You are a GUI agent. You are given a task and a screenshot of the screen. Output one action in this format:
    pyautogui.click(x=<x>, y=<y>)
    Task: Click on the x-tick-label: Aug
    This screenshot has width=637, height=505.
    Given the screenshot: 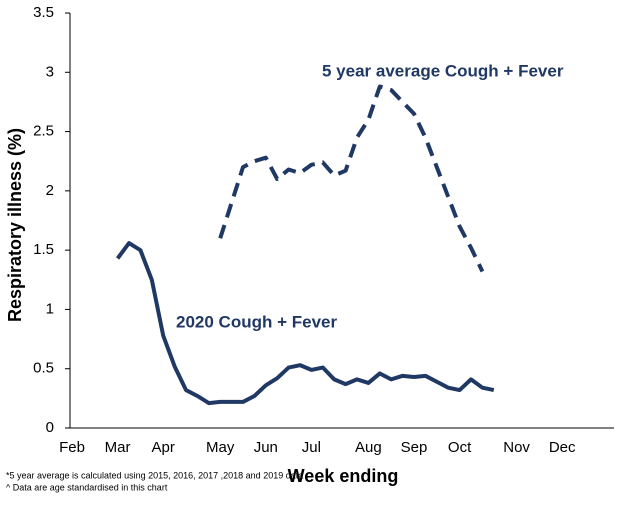 What is the action you would take?
    pyautogui.click(x=368, y=447)
    